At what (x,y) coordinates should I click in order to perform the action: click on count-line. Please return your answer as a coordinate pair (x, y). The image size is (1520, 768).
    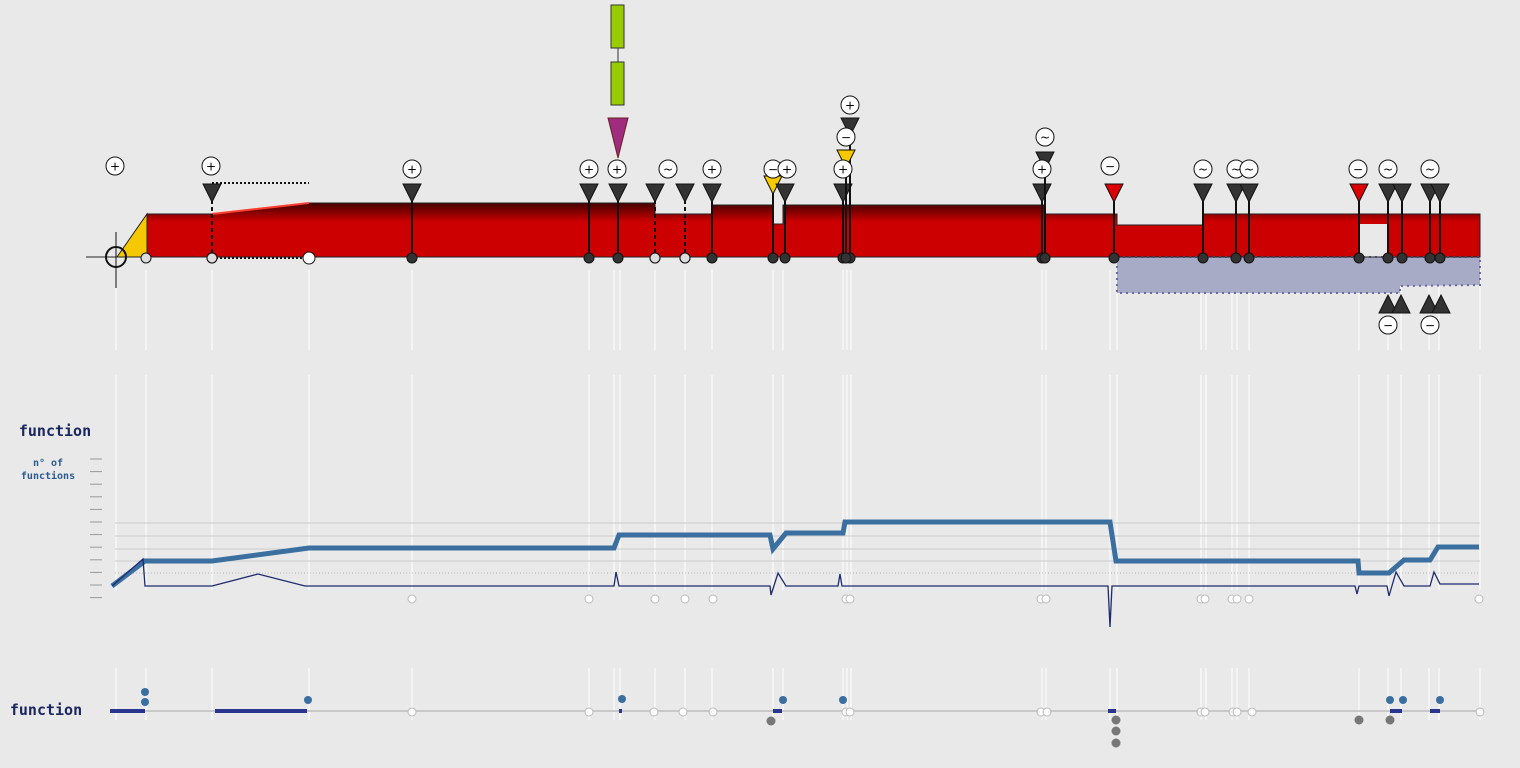
    Looking at the image, I should click on (794, 553).